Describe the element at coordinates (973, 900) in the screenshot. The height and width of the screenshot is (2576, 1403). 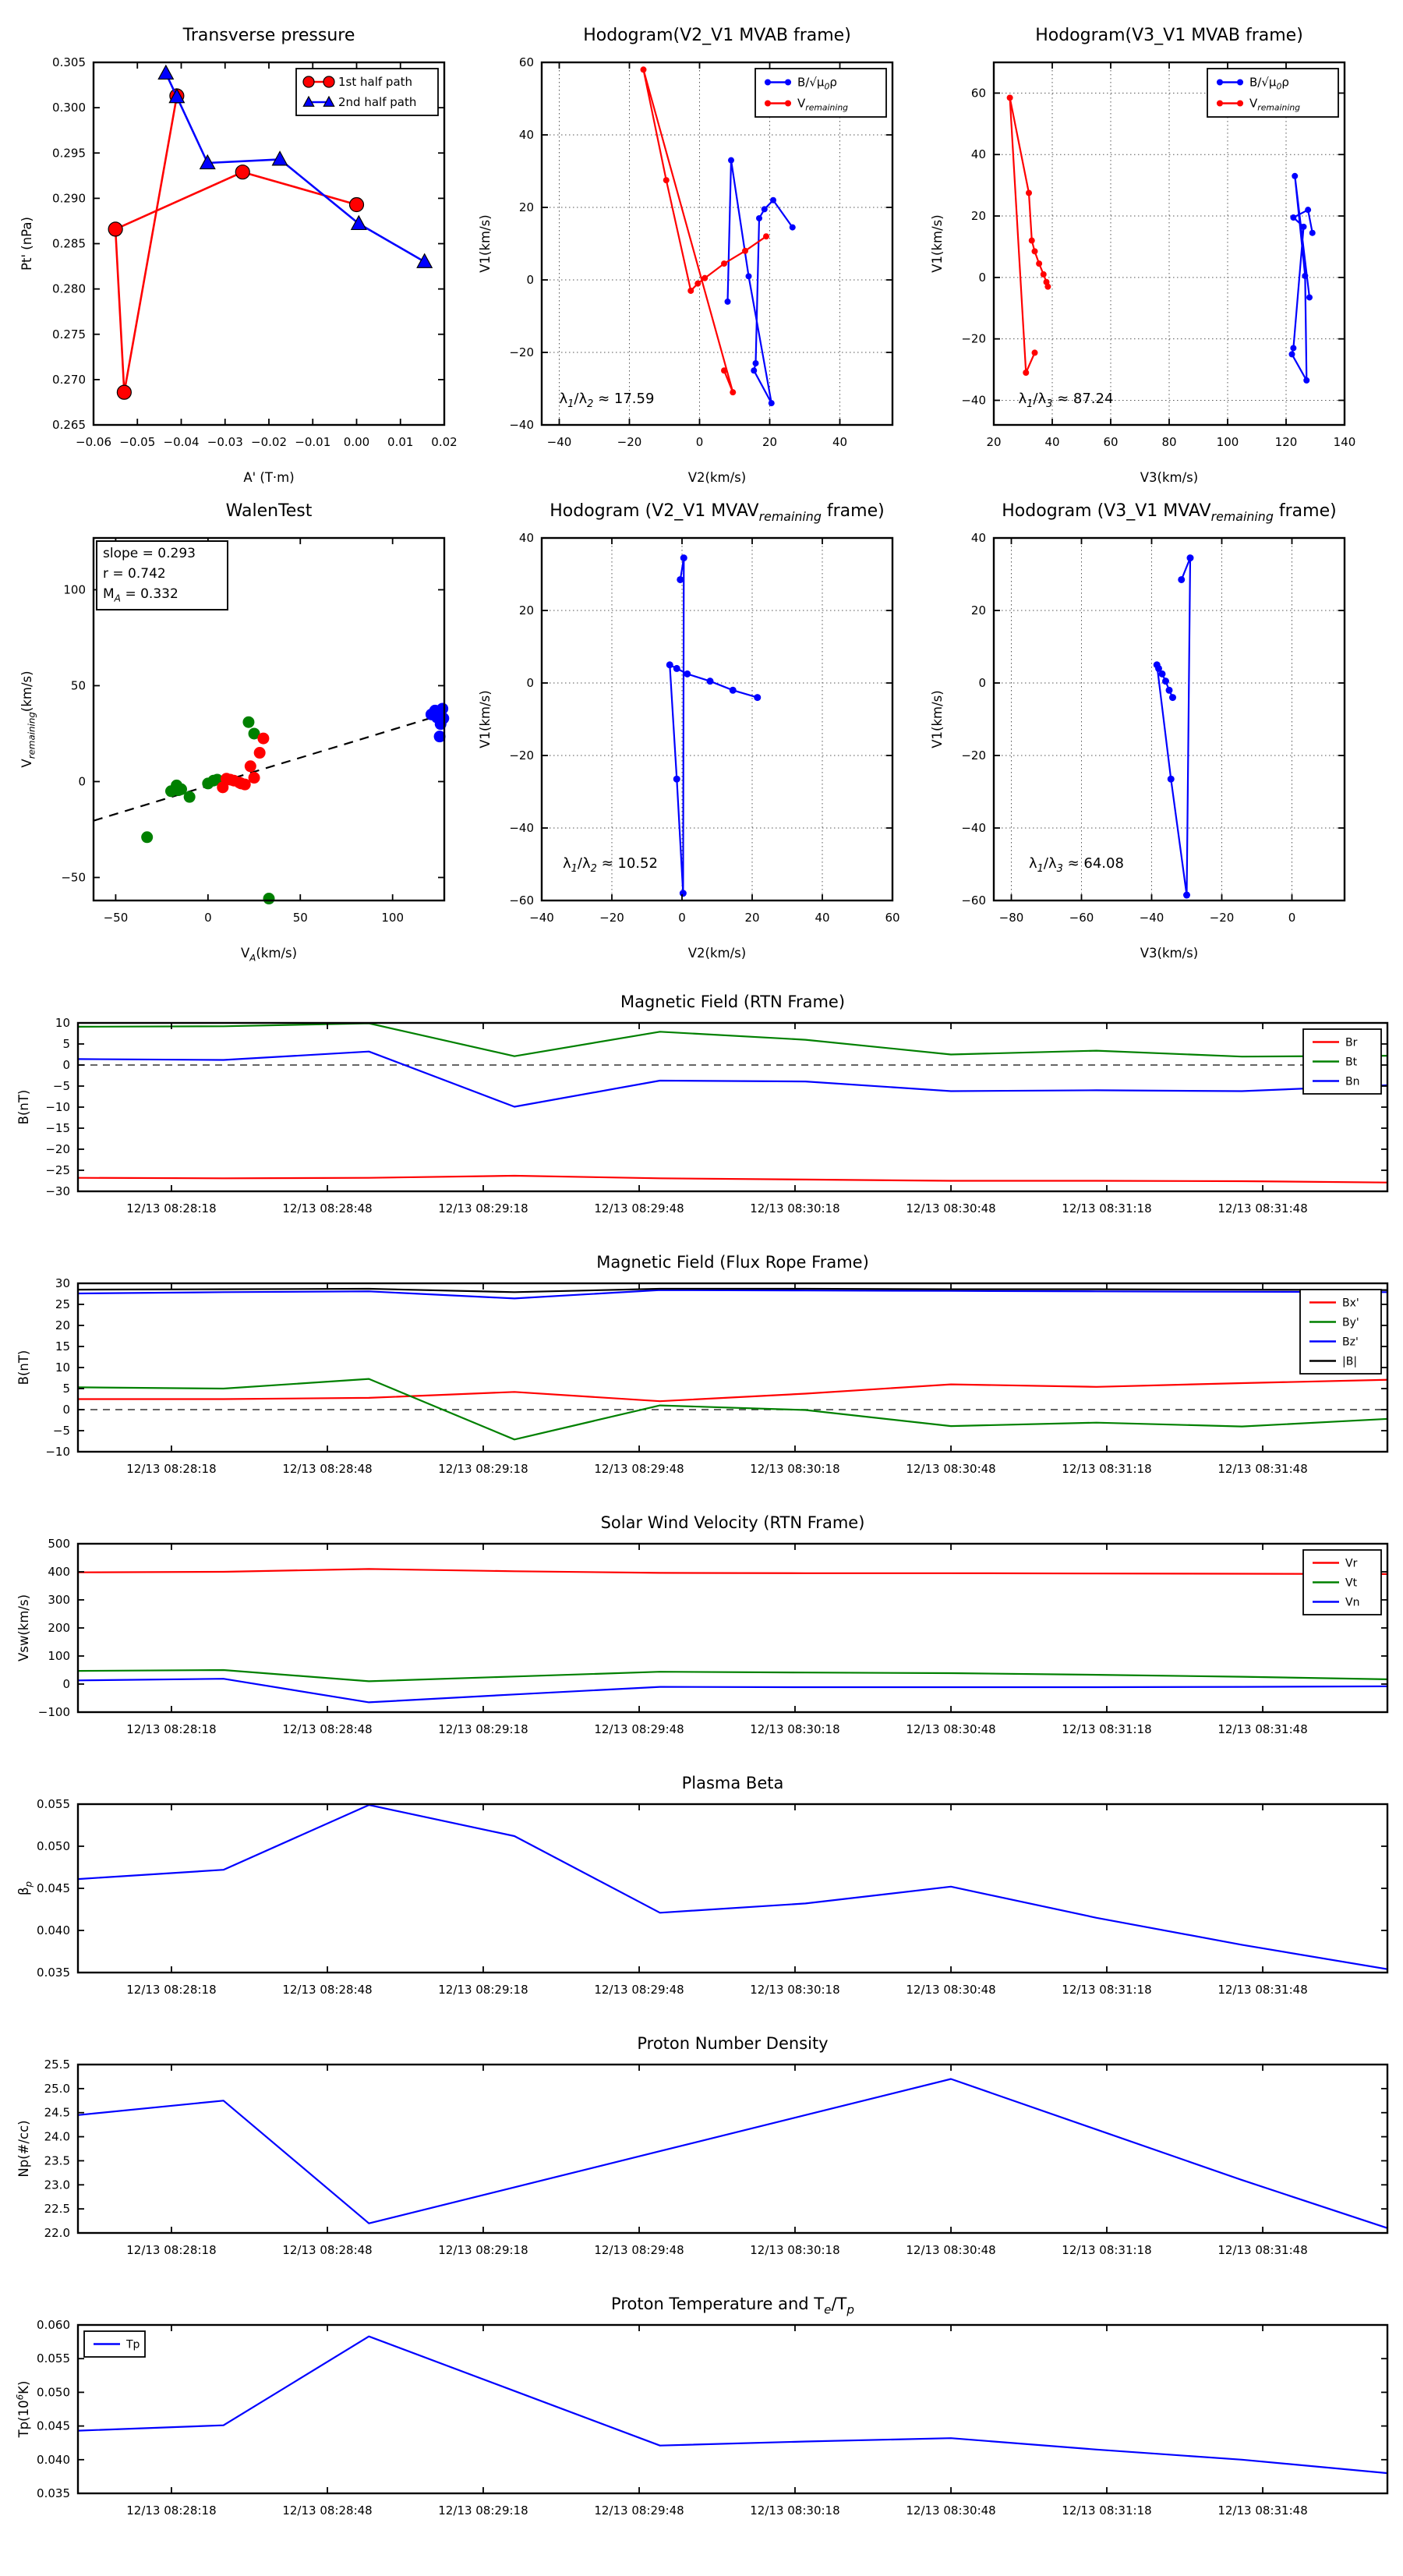
I see `svg-text: −60` at that location.